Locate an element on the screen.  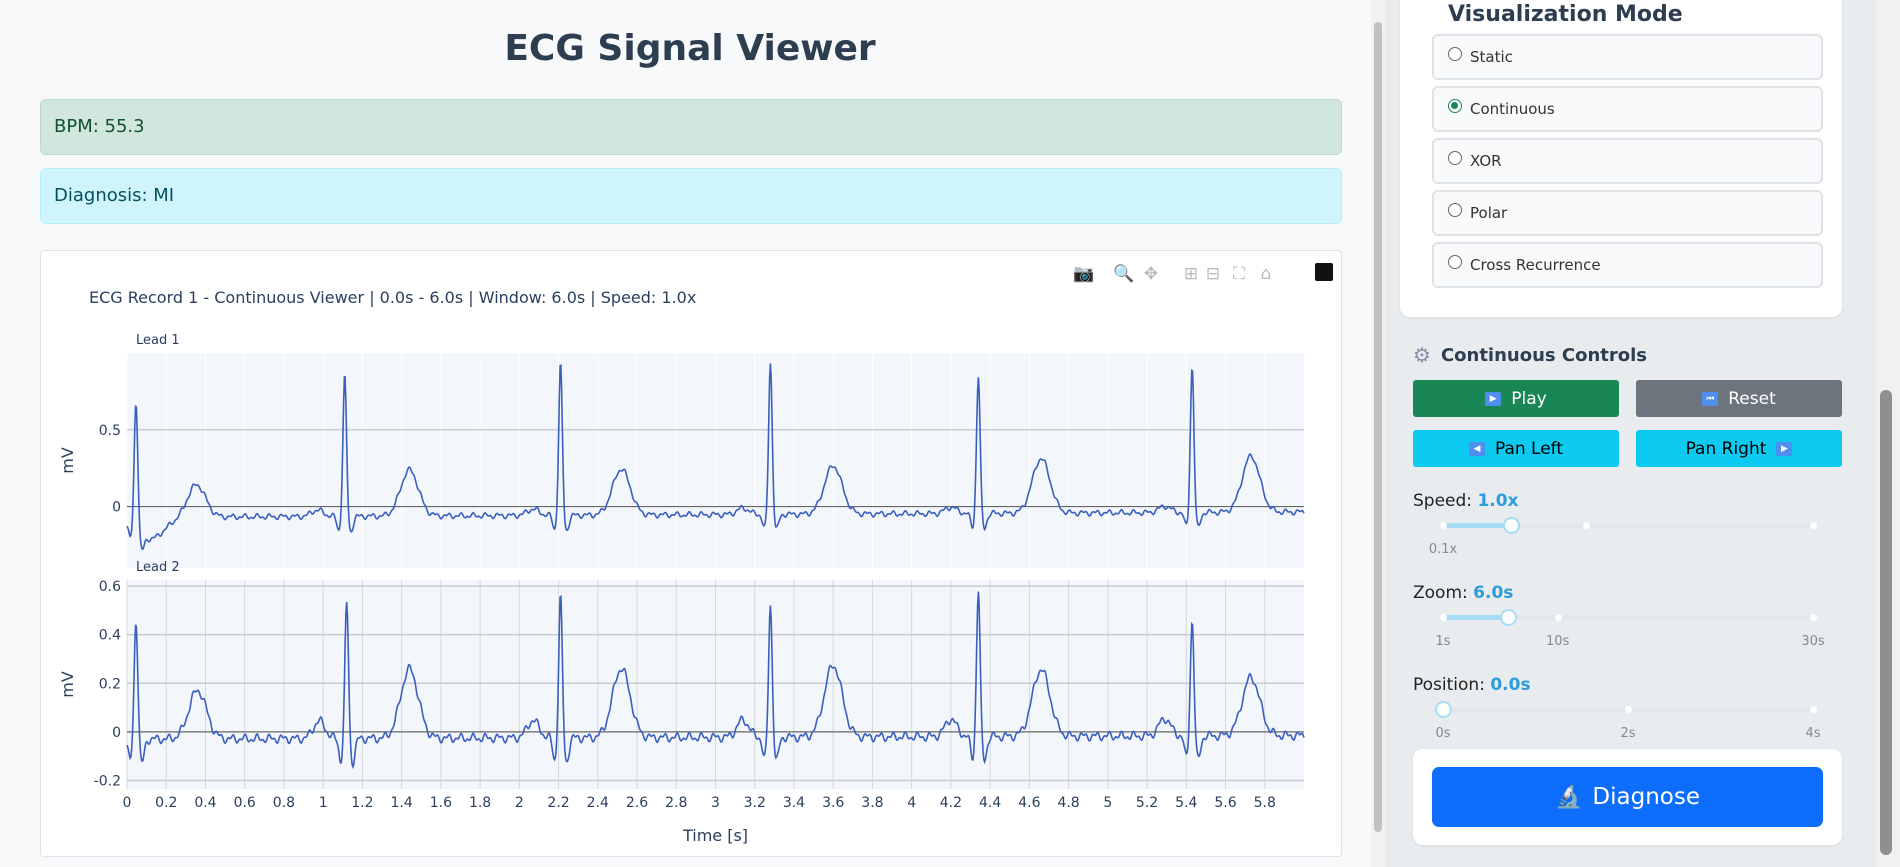
continuous-controls-label: Continuous Controls is located at coordinates (1544, 355).